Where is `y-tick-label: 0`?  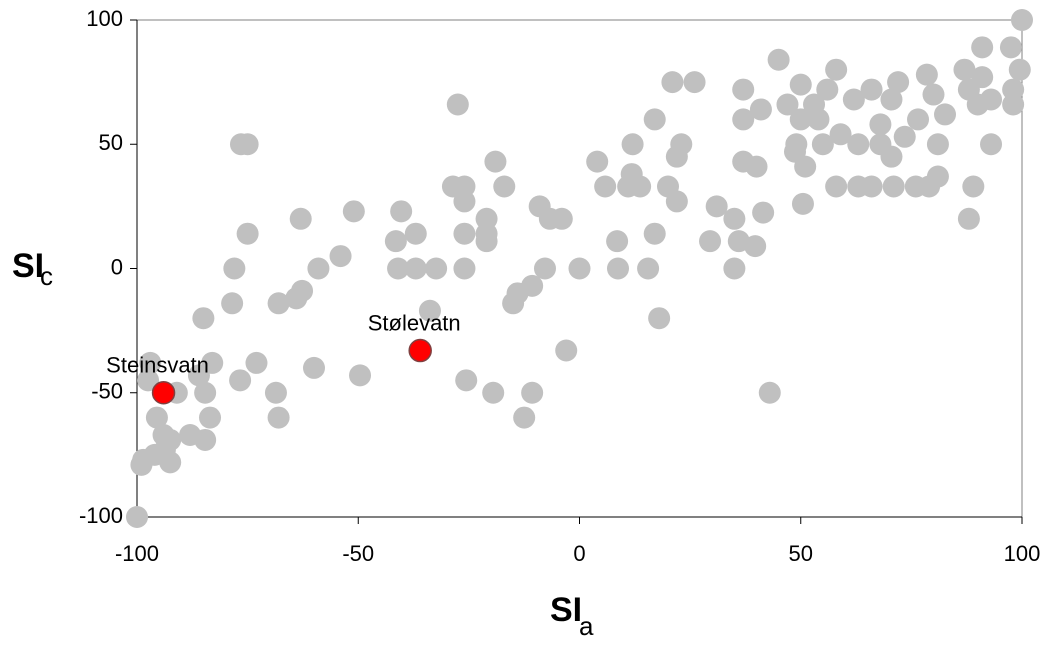 y-tick-label: 0 is located at coordinates (117, 266).